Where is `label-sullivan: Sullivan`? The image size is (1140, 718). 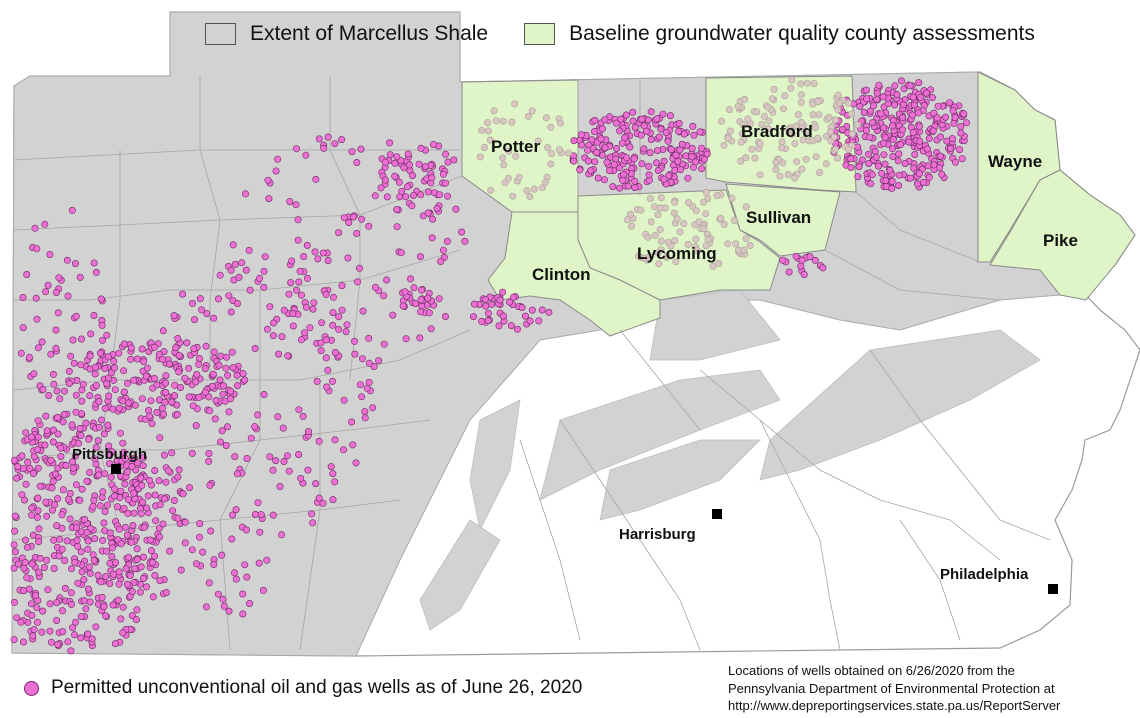
label-sullivan: Sullivan is located at coordinates (778, 217).